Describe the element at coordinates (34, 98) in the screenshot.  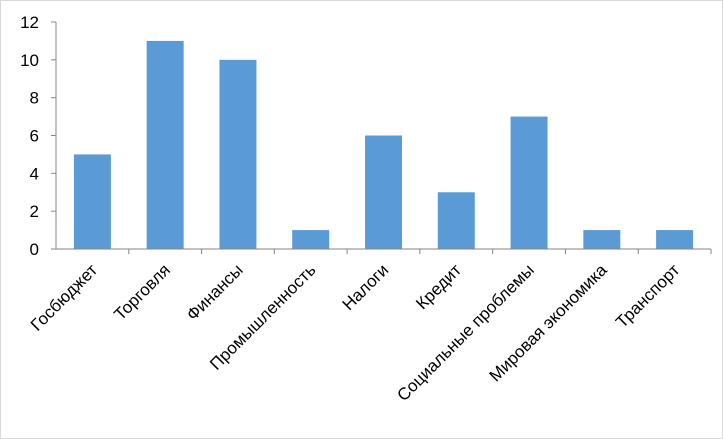
I see `y-tick-label: 8` at that location.